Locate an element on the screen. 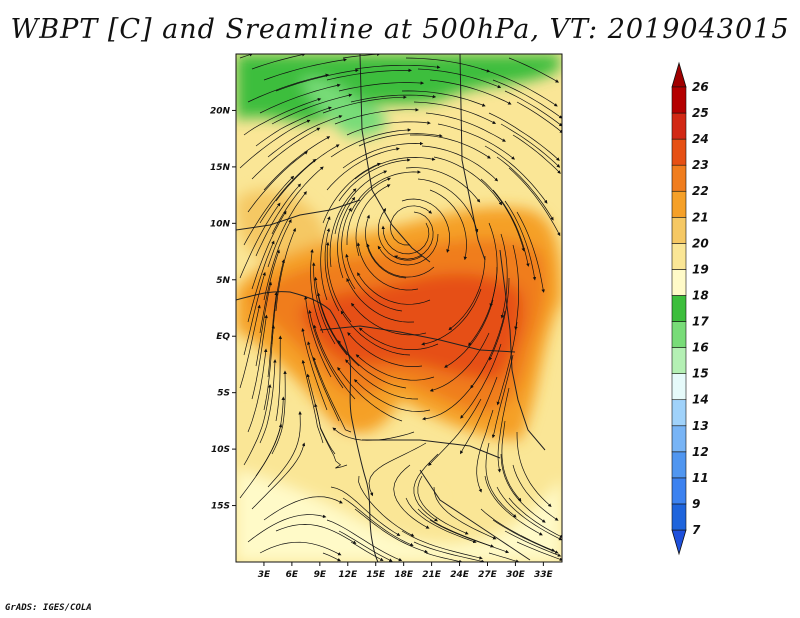 The width and height of the screenshot is (800, 618). lon-tick-label: 24E is located at coordinates (460, 575).